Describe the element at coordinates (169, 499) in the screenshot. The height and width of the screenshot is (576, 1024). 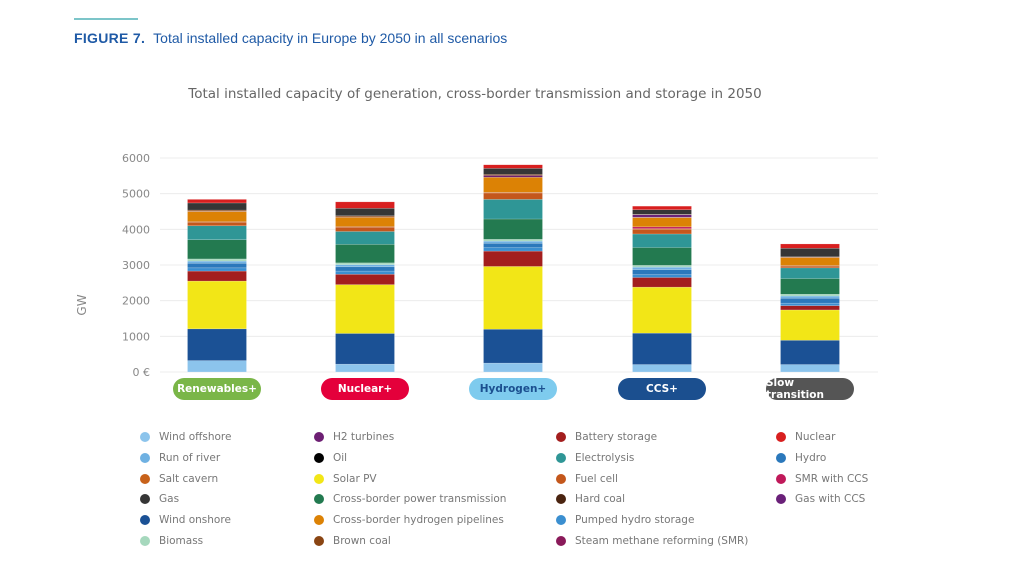
I see `legend-label: Gas` at that location.